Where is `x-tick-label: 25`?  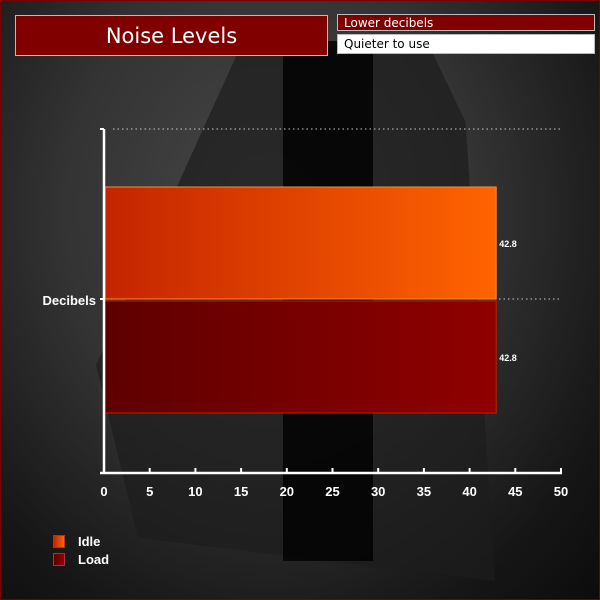 x-tick-label: 25 is located at coordinates (332, 491).